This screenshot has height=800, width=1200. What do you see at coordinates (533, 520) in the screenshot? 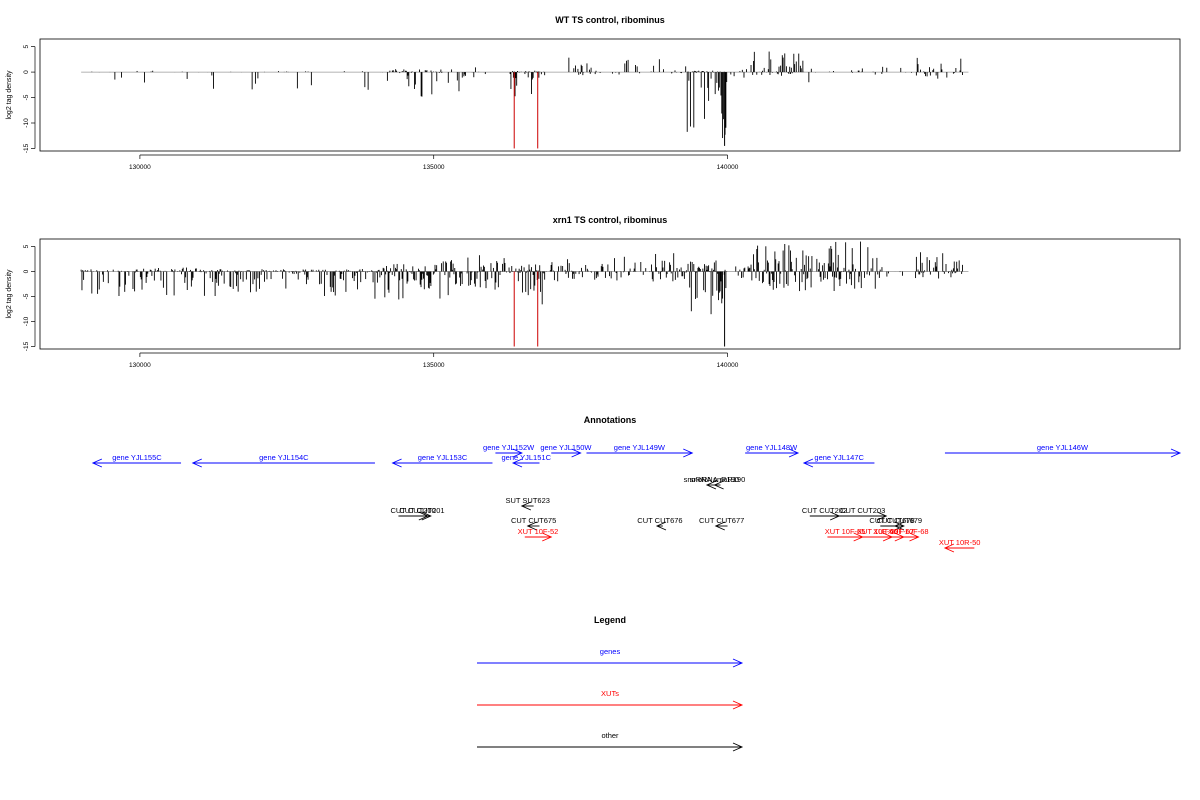
I see `feature-label: CUT CUT675` at bounding box center [533, 520].